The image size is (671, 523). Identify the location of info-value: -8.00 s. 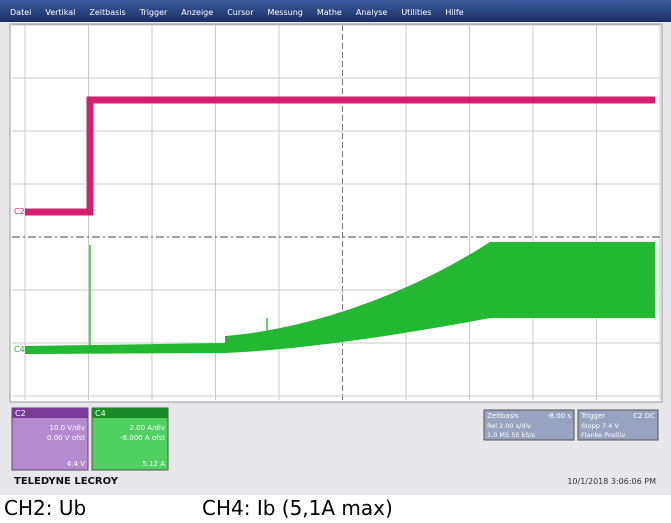
(559, 416).